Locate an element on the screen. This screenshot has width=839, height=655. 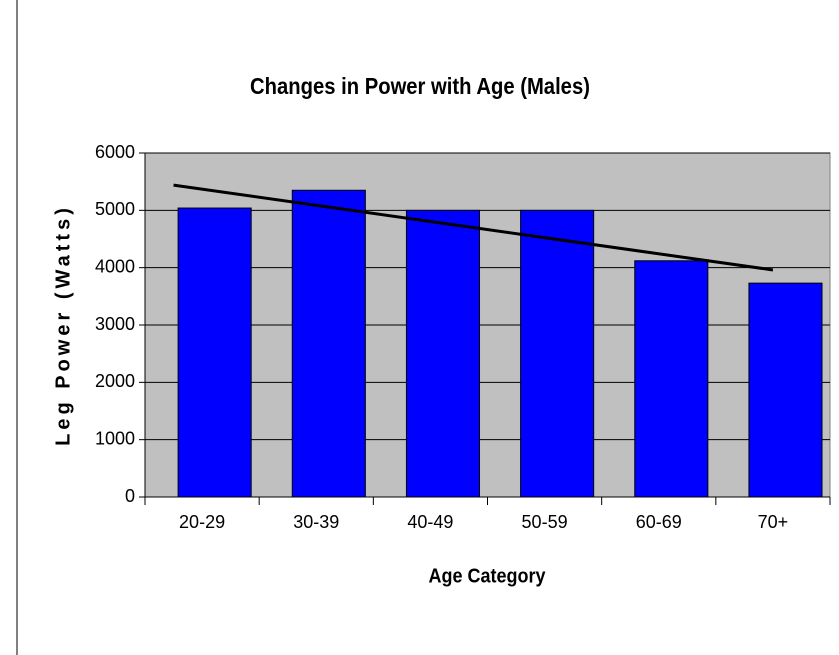
y-tick-label: 5000 is located at coordinates (115, 209).